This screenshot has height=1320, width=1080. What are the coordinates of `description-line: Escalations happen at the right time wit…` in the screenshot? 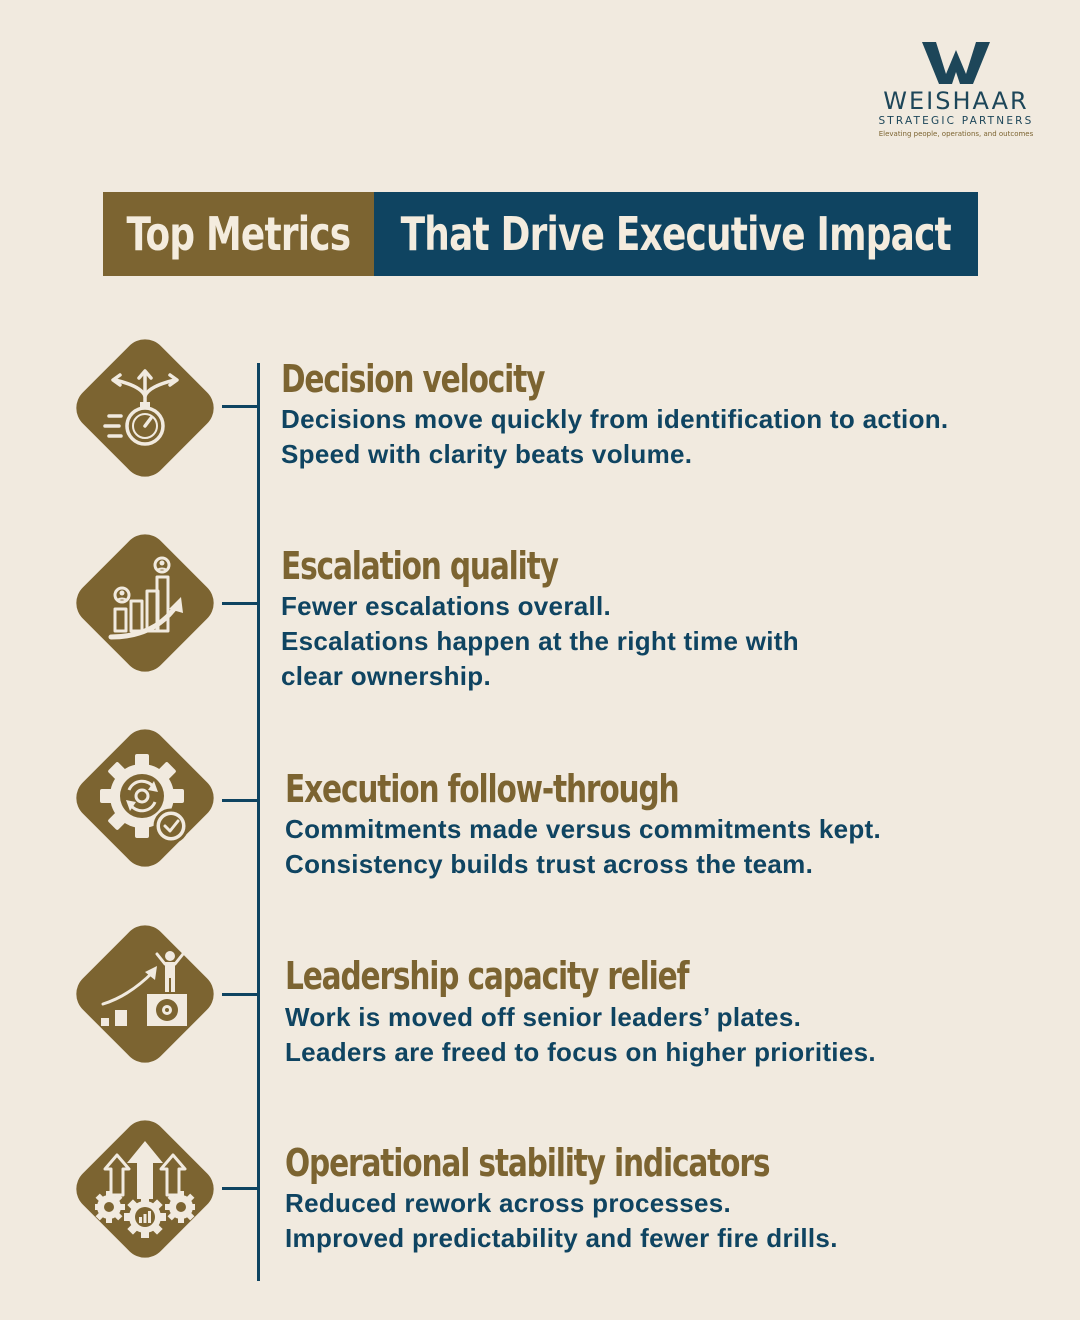 It's located at (540, 641).